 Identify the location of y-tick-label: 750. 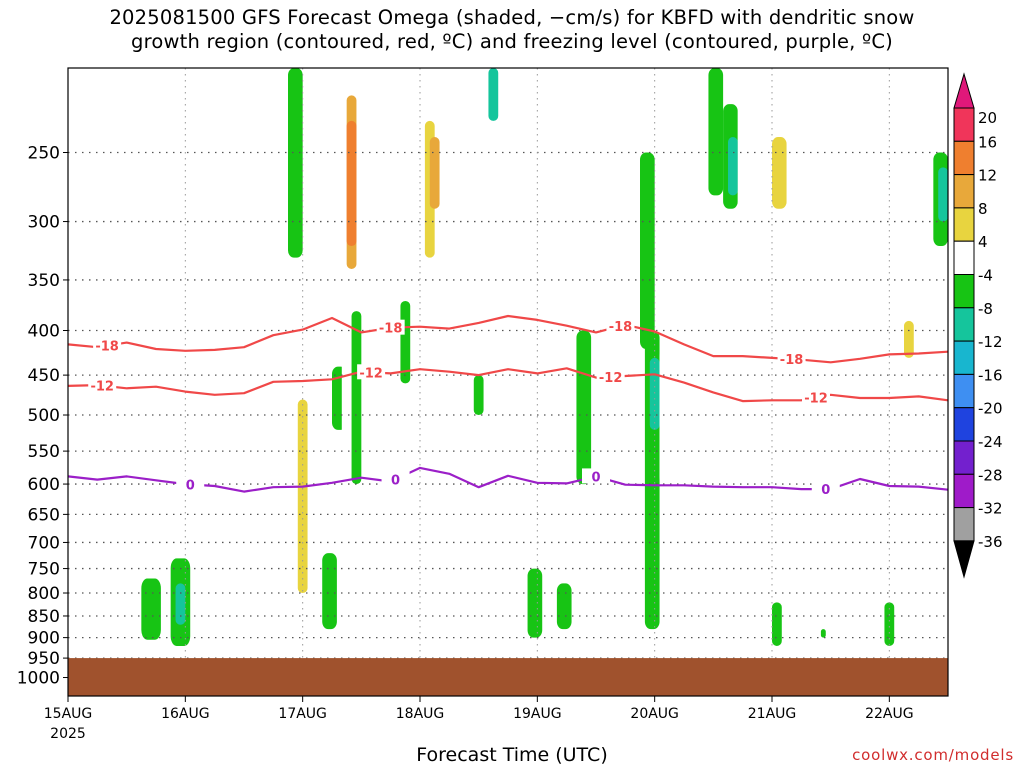
(44, 570).